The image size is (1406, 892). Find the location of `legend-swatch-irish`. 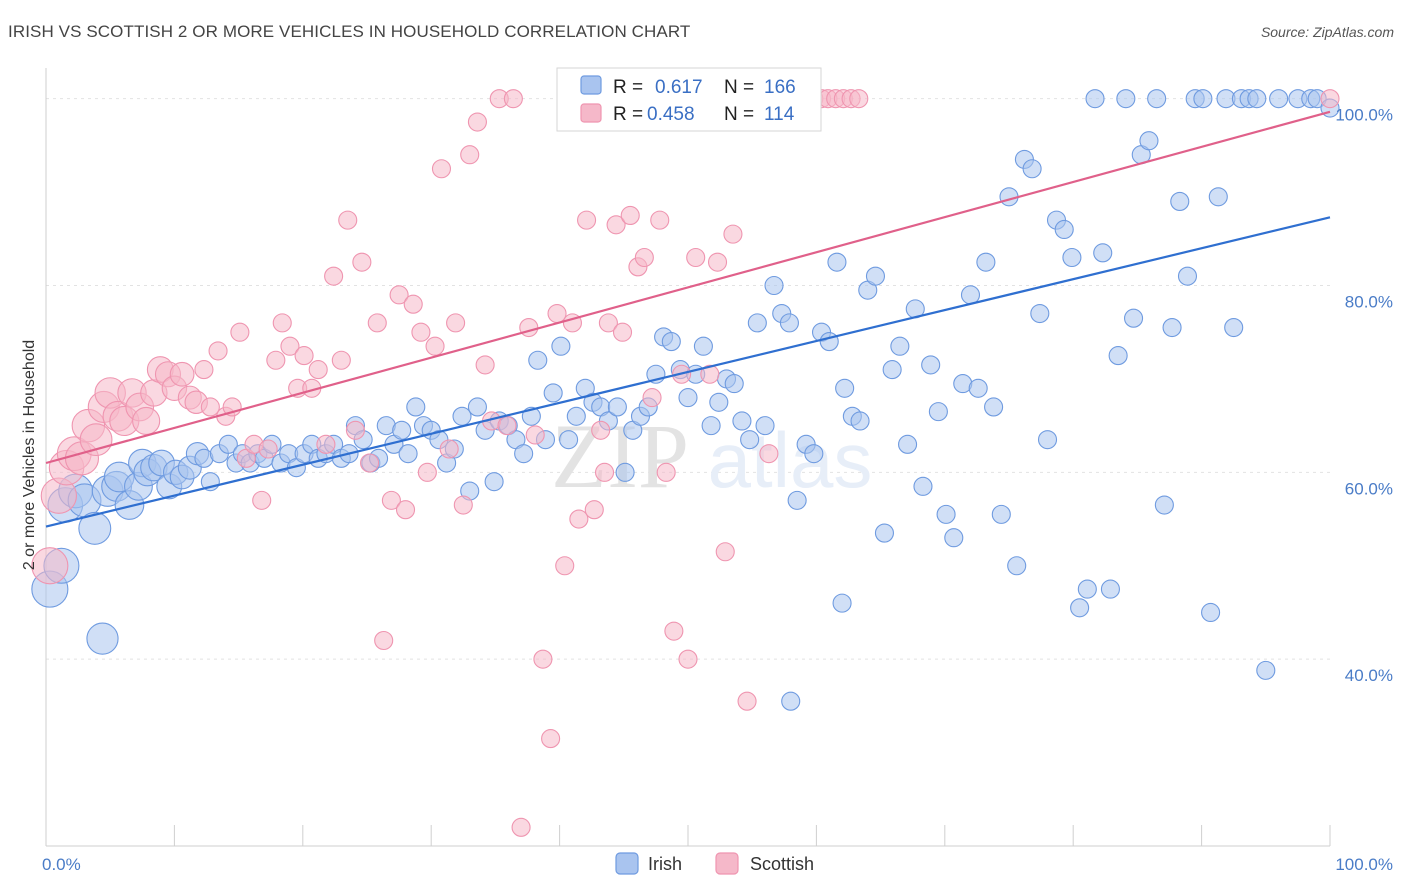

legend-swatch-irish is located at coordinates (591, 85).